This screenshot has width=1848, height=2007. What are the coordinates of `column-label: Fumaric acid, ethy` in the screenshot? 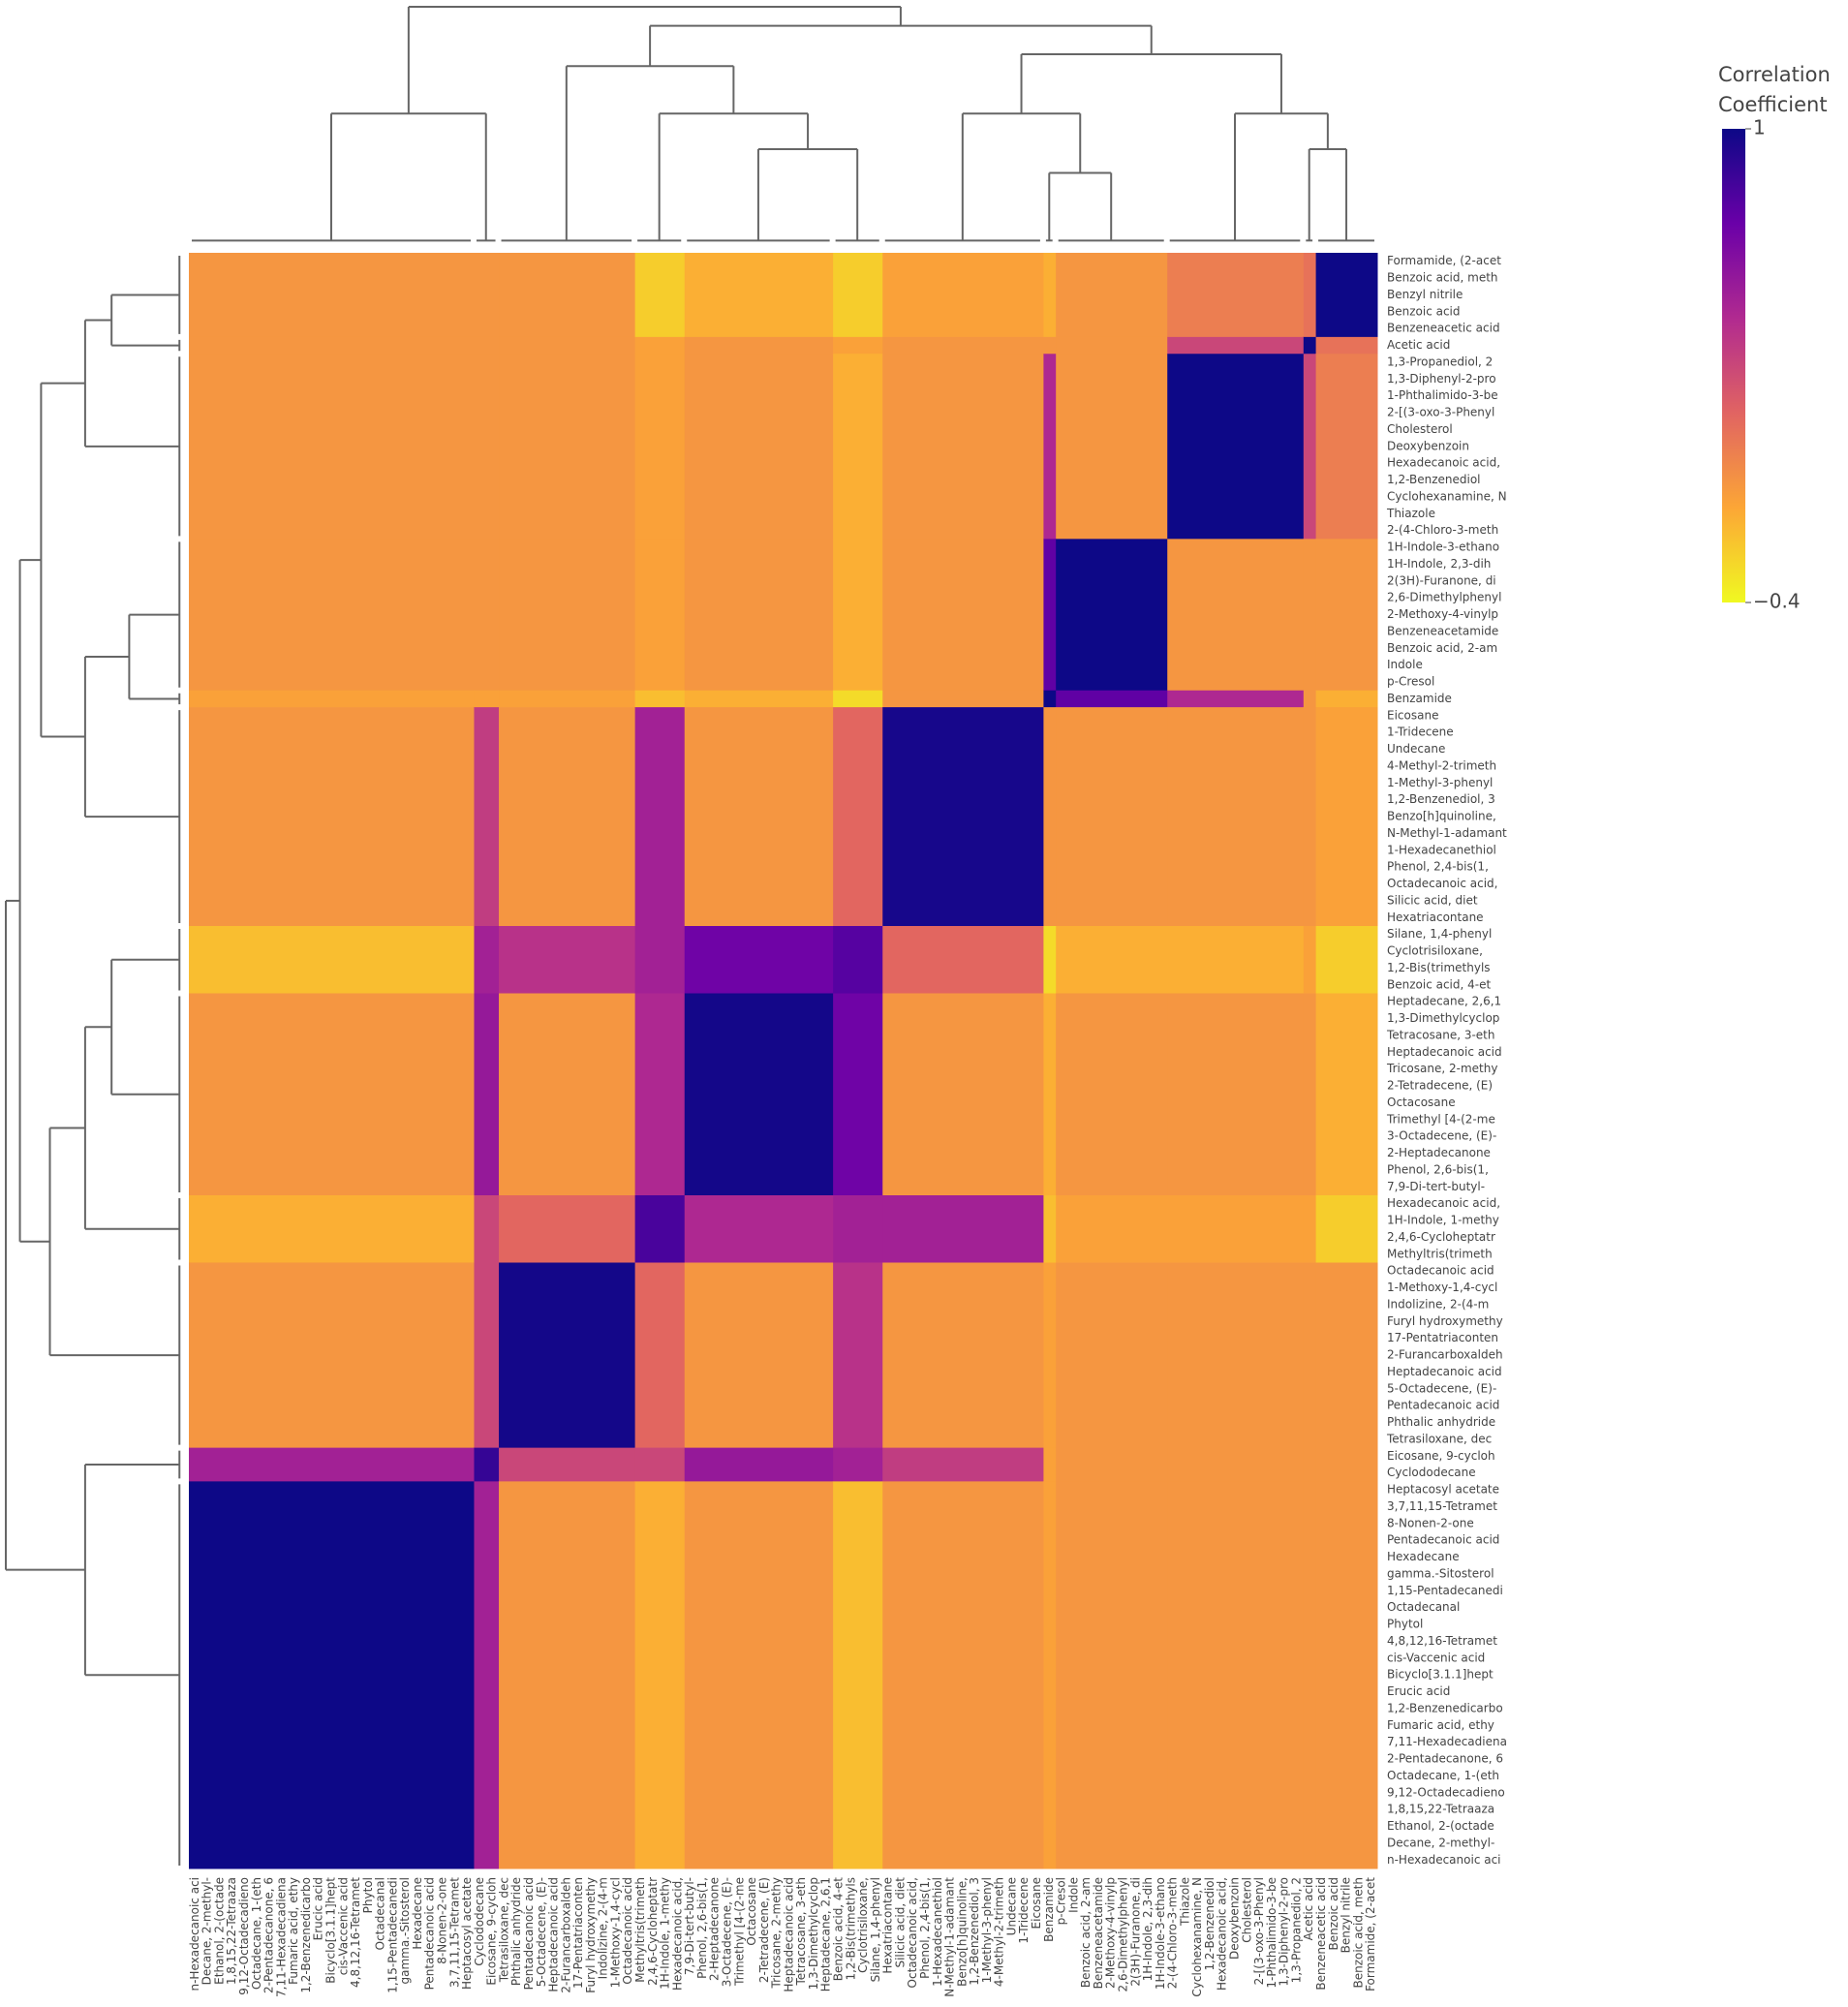 It's located at (293, 1931).